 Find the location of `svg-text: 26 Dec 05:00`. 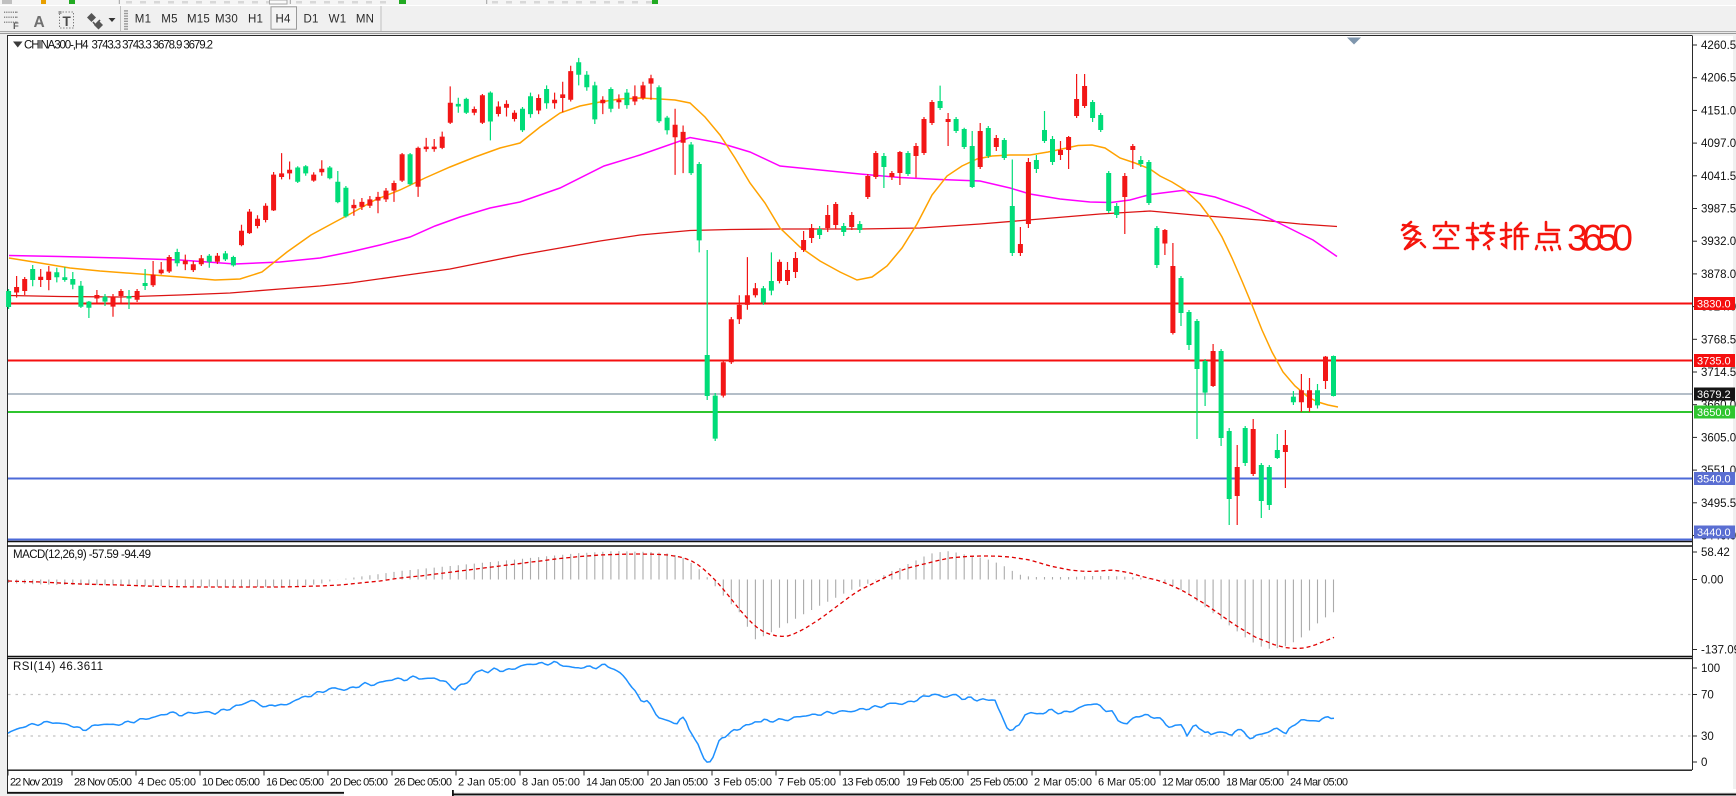

svg-text: 26 Dec 05:00 is located at coordinates (423, 783).